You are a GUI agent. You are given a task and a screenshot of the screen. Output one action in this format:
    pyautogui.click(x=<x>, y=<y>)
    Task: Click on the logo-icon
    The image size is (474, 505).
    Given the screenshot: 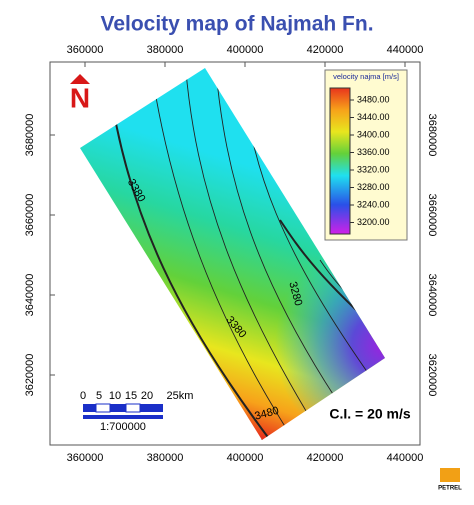 What is the action you would take?
    pyautogui.click(x=450, y=475)
    